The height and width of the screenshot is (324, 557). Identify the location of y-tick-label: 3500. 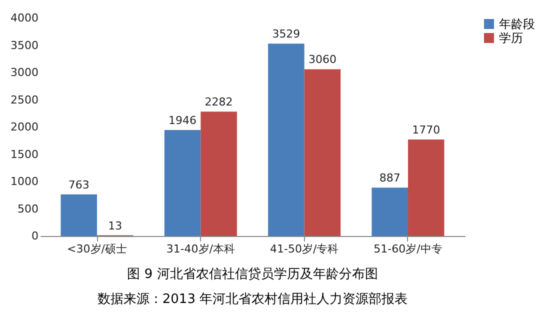
(24, 45).